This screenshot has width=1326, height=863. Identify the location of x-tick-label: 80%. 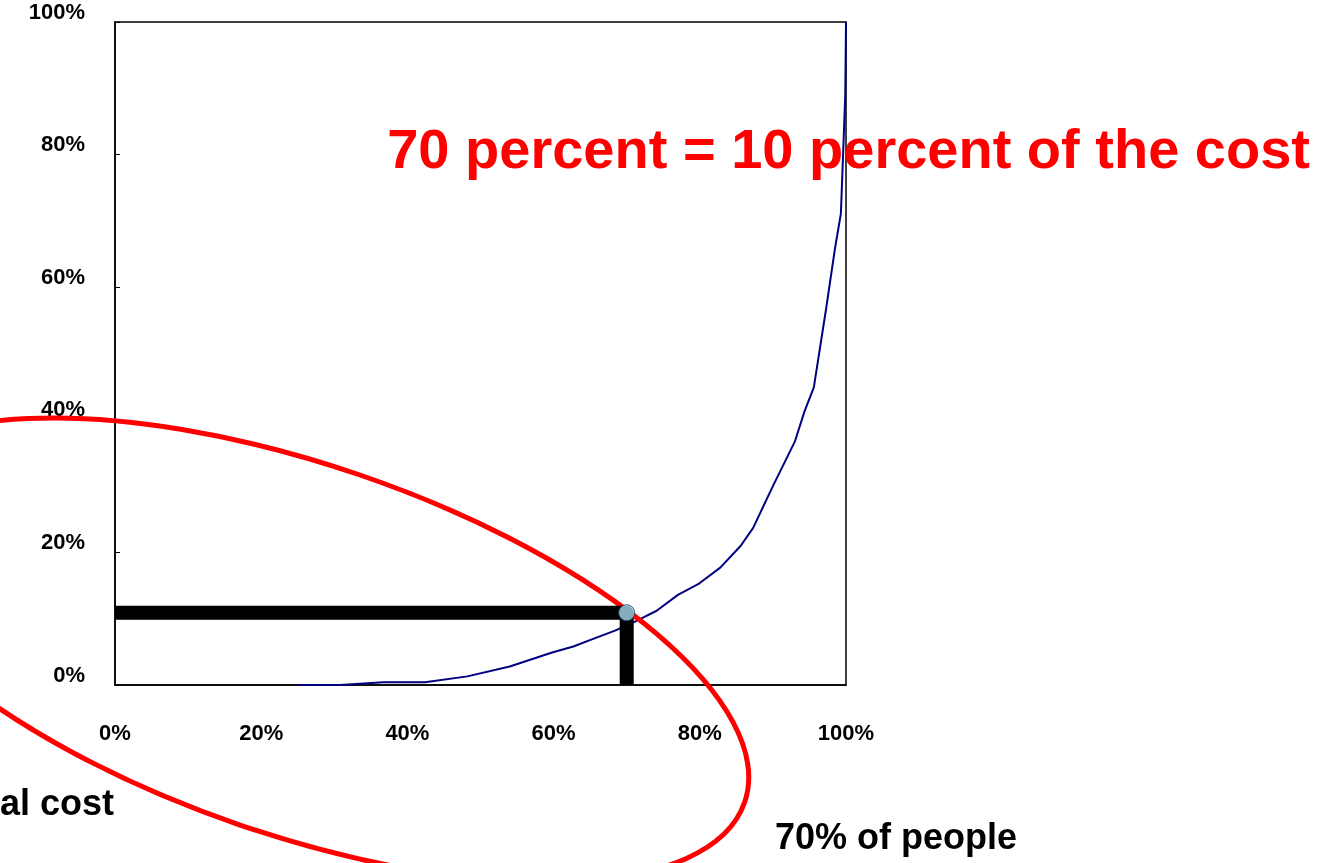
(699, 732).